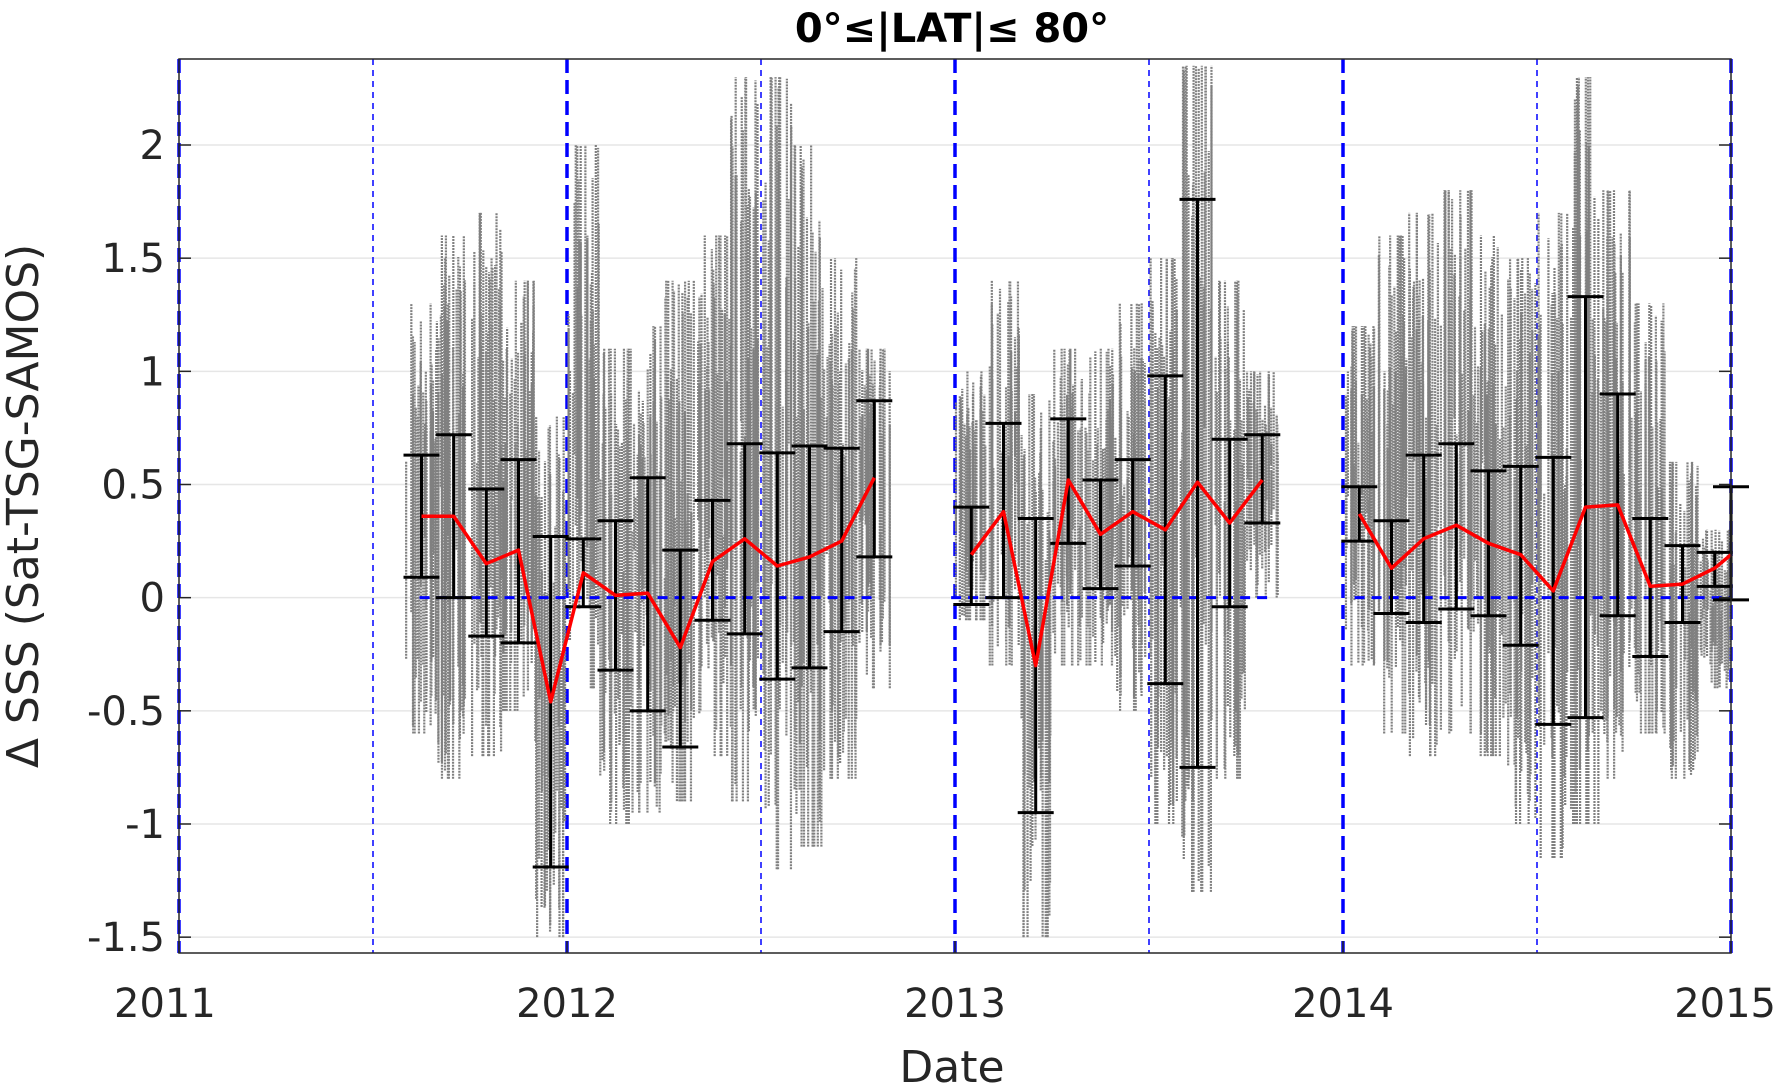  I want to click on y-tick-label-4: 0.5, so click(133, 485).